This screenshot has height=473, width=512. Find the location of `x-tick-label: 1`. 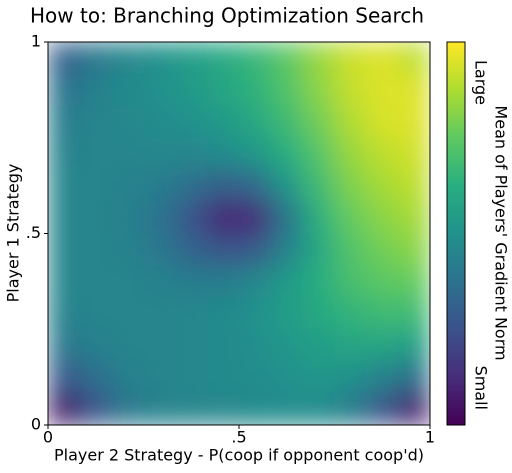

x-tick-label: 1 is located at coordinates (430, 437).